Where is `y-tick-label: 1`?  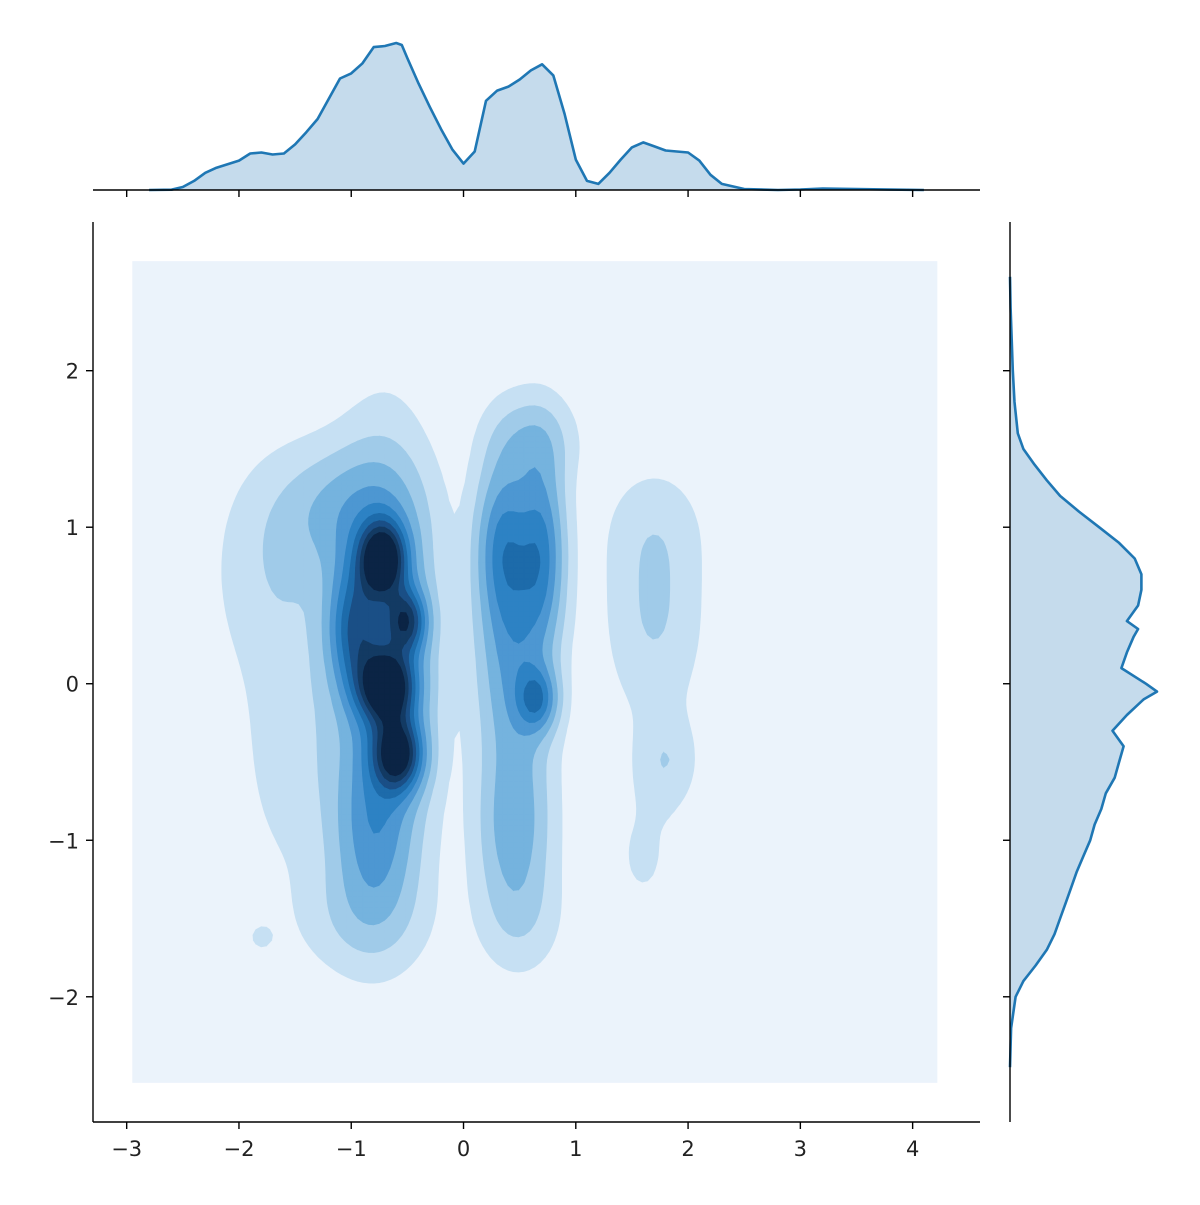 y-tick-label: 1 is located at coordinates (72, 528).